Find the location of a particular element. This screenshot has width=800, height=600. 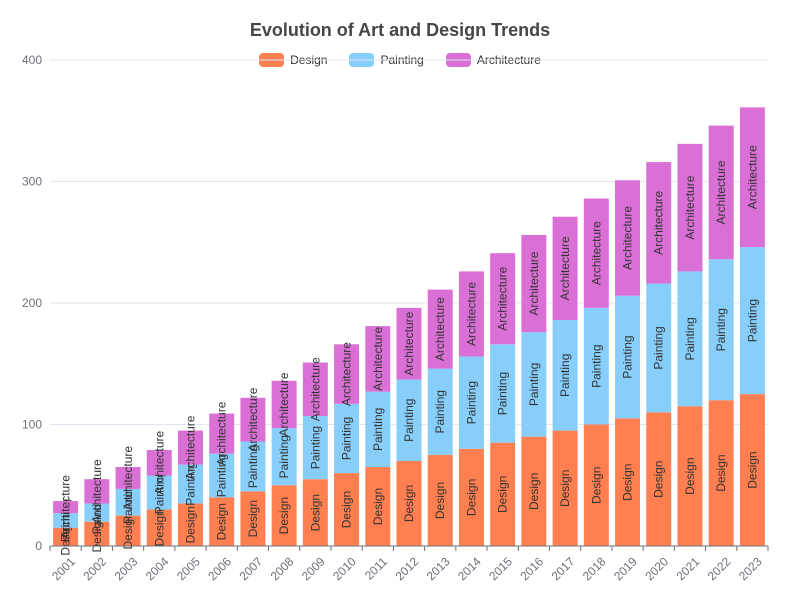

x-tick-label: 2009 is located at coordinates (313, 568).